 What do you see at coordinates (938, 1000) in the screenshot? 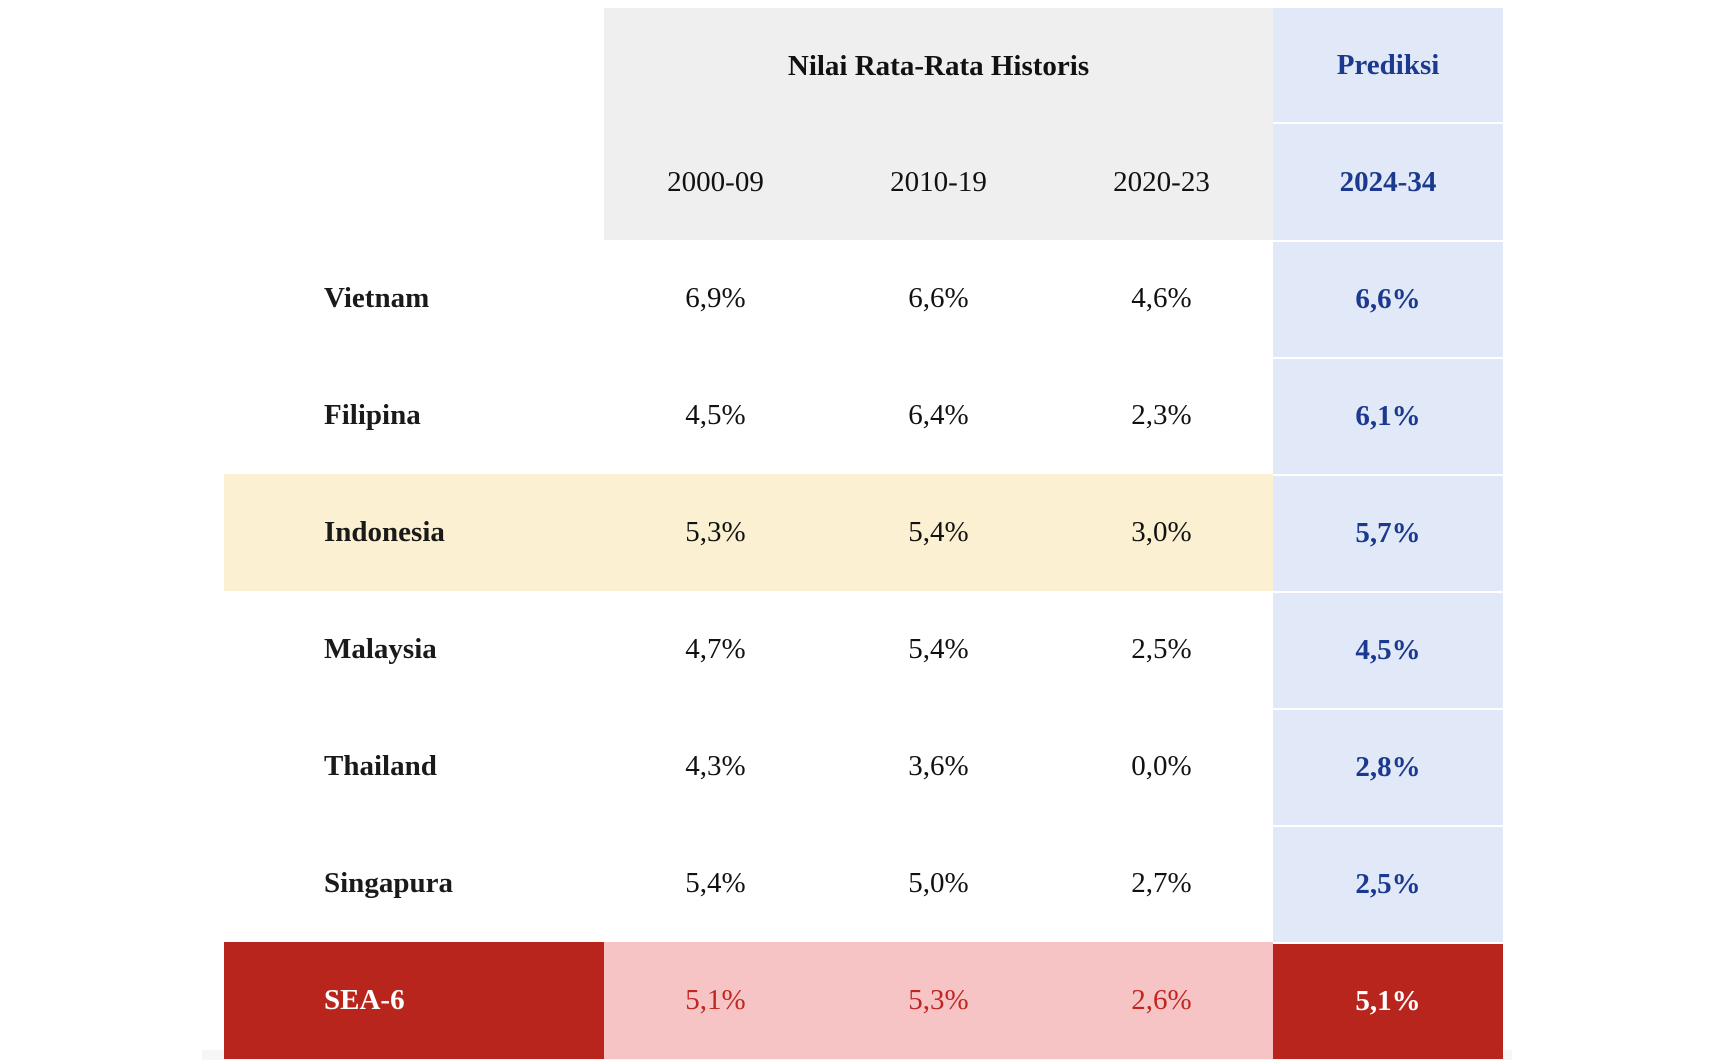
I see `cell-sea-6-2010-19: 5,3%` at bounding box center [938, 1000].